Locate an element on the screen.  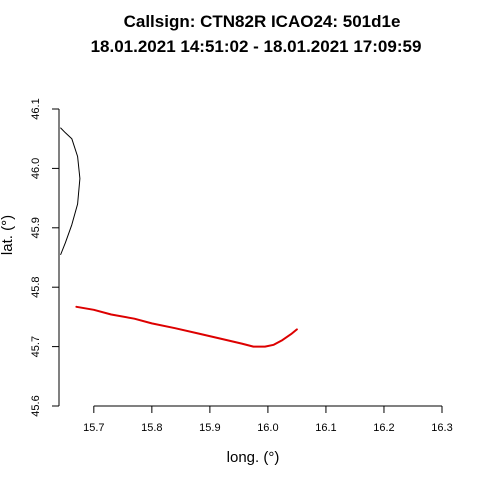
chart-title-line-1: Callsign: CTN82R ICAO24: 501d1e is located at coordinates (262, 21).